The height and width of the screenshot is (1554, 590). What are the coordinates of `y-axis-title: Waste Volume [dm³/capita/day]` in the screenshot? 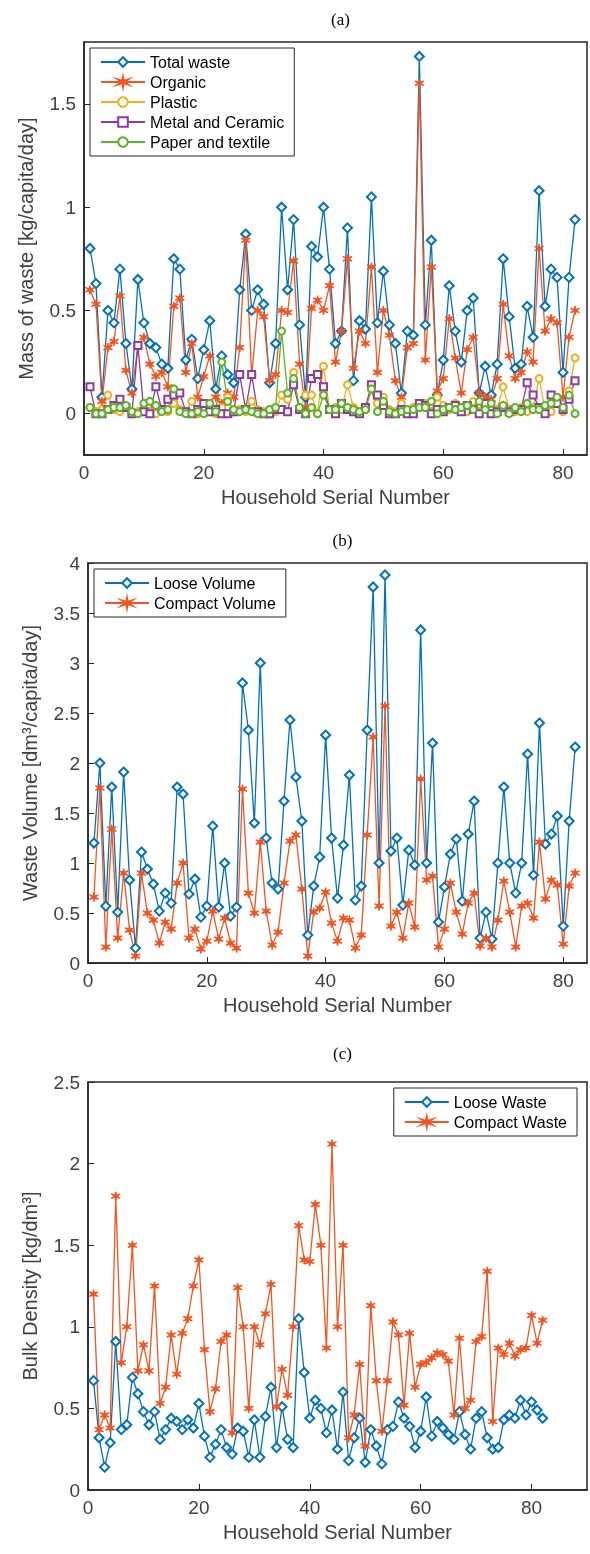 It's located at (30, 763).